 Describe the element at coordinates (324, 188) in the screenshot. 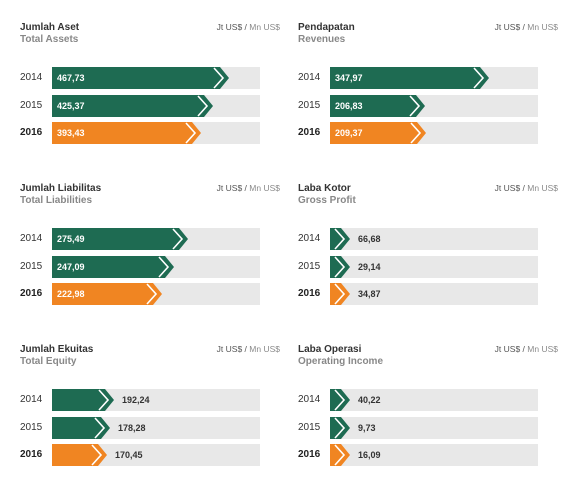

I see `chart-title: Laba Kotor` at that location.